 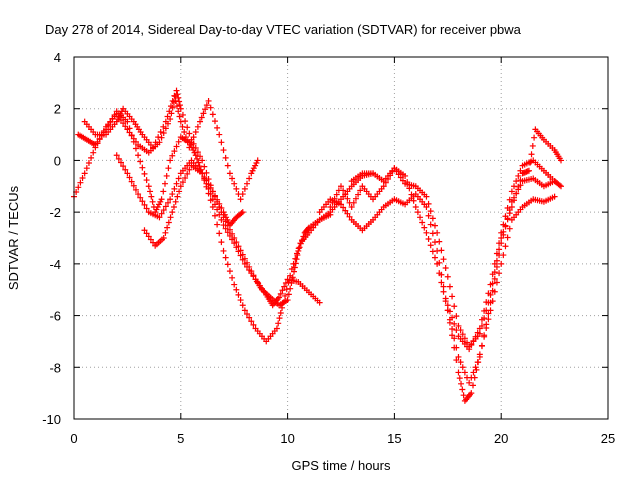 What do you see at coordinates (57, 160) in the screenshot?
I see `y-tick-label: 0` at bounding box center [57, 160].